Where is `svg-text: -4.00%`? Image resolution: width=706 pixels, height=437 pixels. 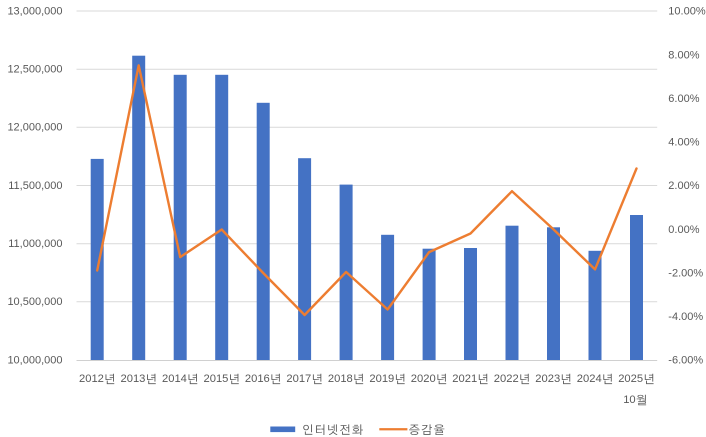
svg-text: -4.00% is located at coordinates (685, 317).